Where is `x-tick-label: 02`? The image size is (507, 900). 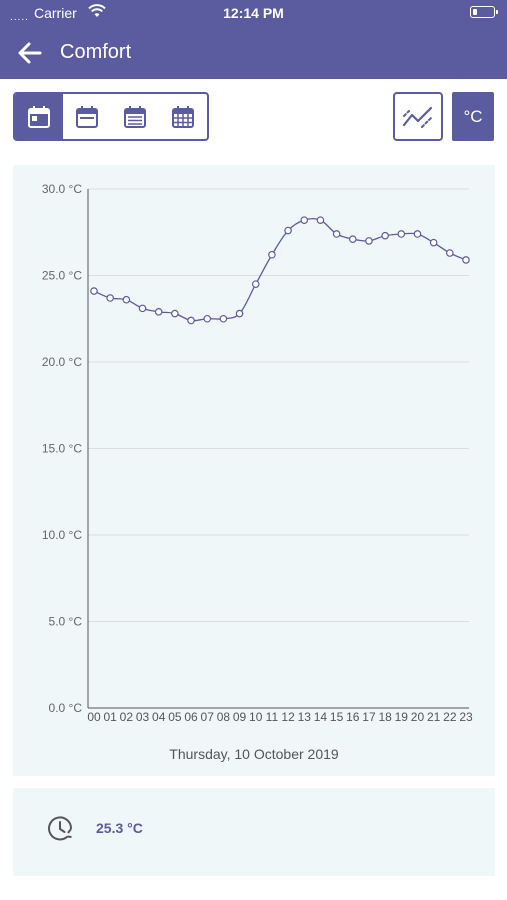
x-tick-label: 02 is located at coordinates (127, 717).